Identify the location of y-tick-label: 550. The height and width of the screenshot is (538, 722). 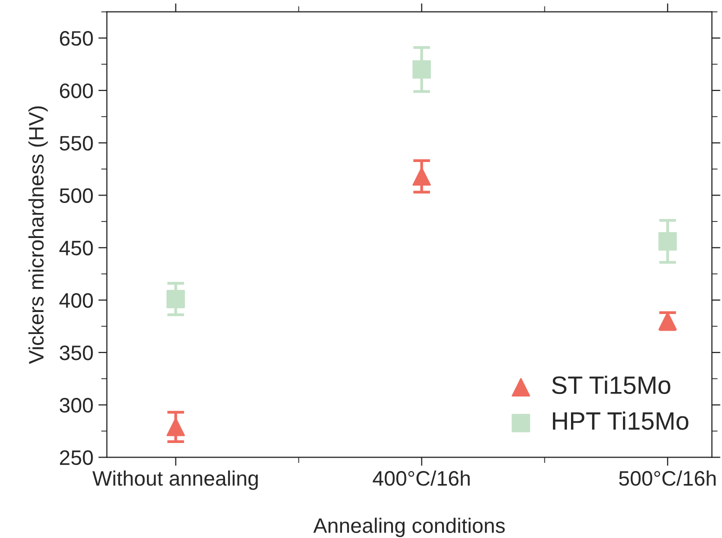
(76, 143).